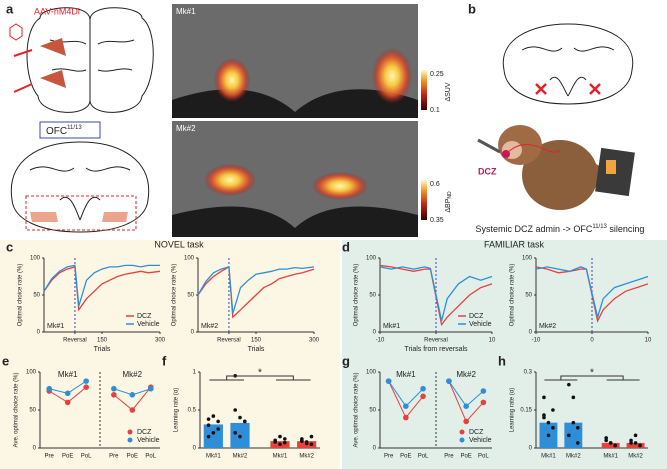  I want to click on scale-max: 0.25, so click(437, 74).